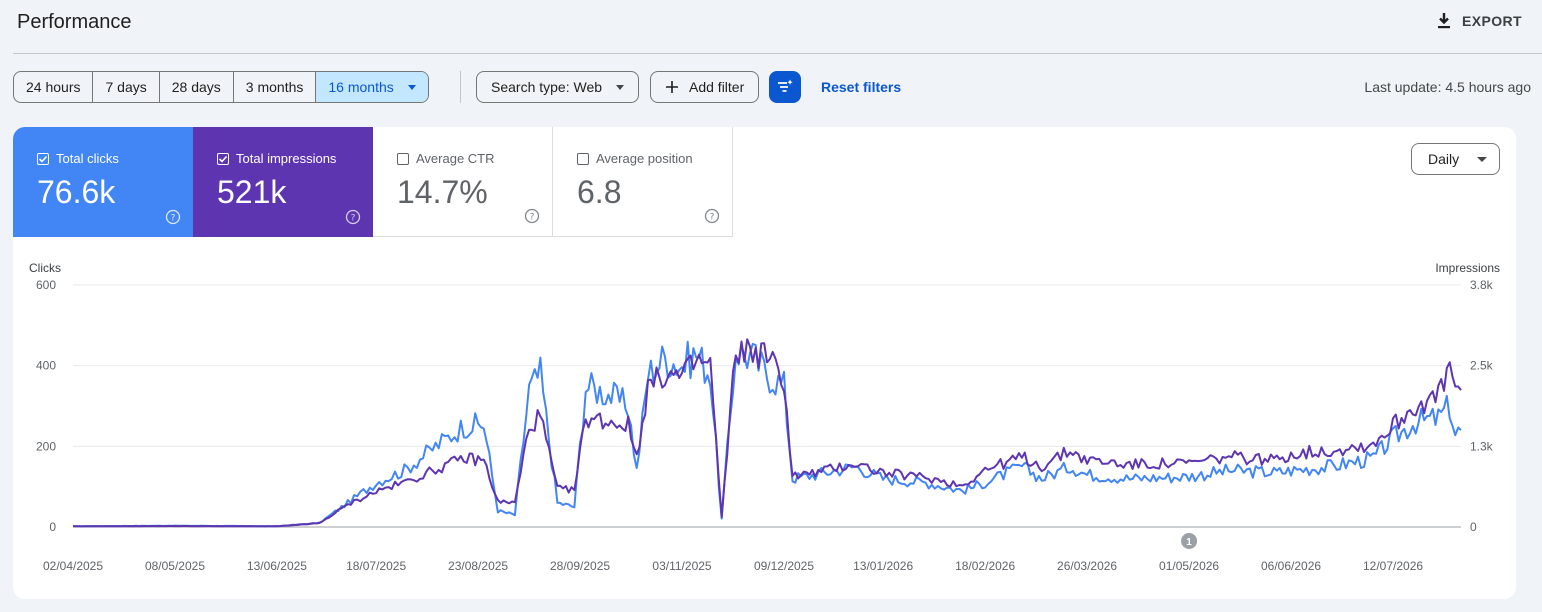  I want to click on metric-total-impressions: Total impressions 521k ?, so click(283, 182).